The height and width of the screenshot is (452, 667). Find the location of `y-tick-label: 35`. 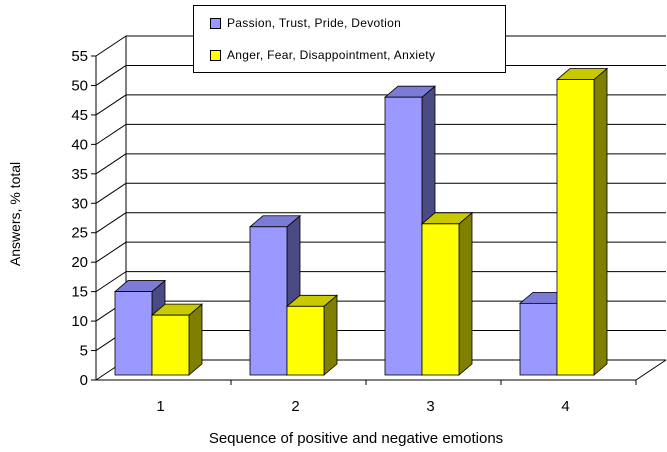

y-tick-label: 35 is located at coordinates (79, 174).